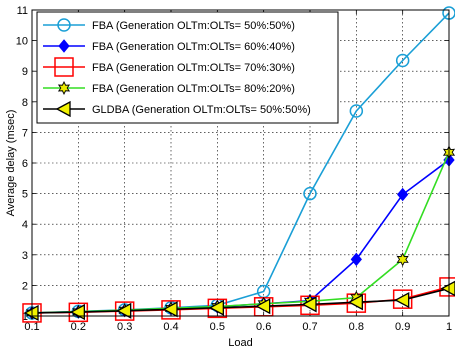 The width and height of the screenshot is (455, 355). I want to click on legend-entry: FBA (Generation OLTm:OLTs= 70%:30%), so click(169, 67).